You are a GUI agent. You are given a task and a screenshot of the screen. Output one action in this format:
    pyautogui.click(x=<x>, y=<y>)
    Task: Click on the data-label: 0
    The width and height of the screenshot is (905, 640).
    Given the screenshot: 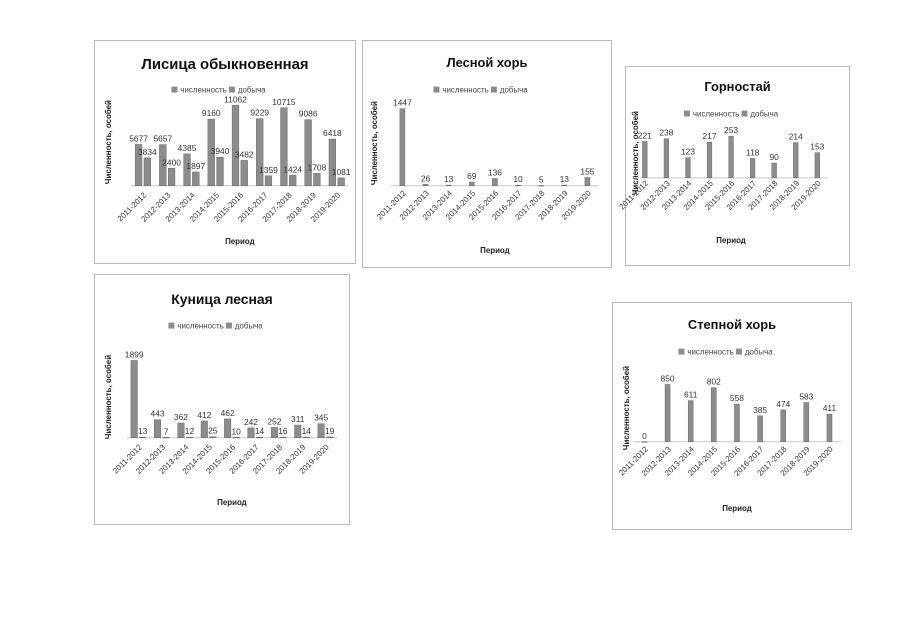 What is the action you would take?
    pyautogui.click(x=644, y=436)
    